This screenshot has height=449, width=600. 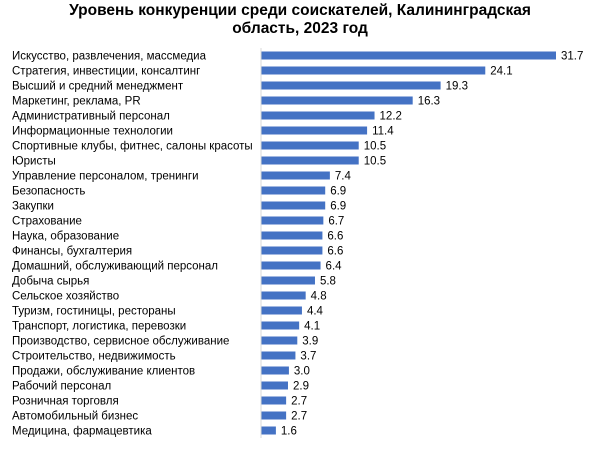 I want to click on value-label: 4.4, so click(x=315, y=312).